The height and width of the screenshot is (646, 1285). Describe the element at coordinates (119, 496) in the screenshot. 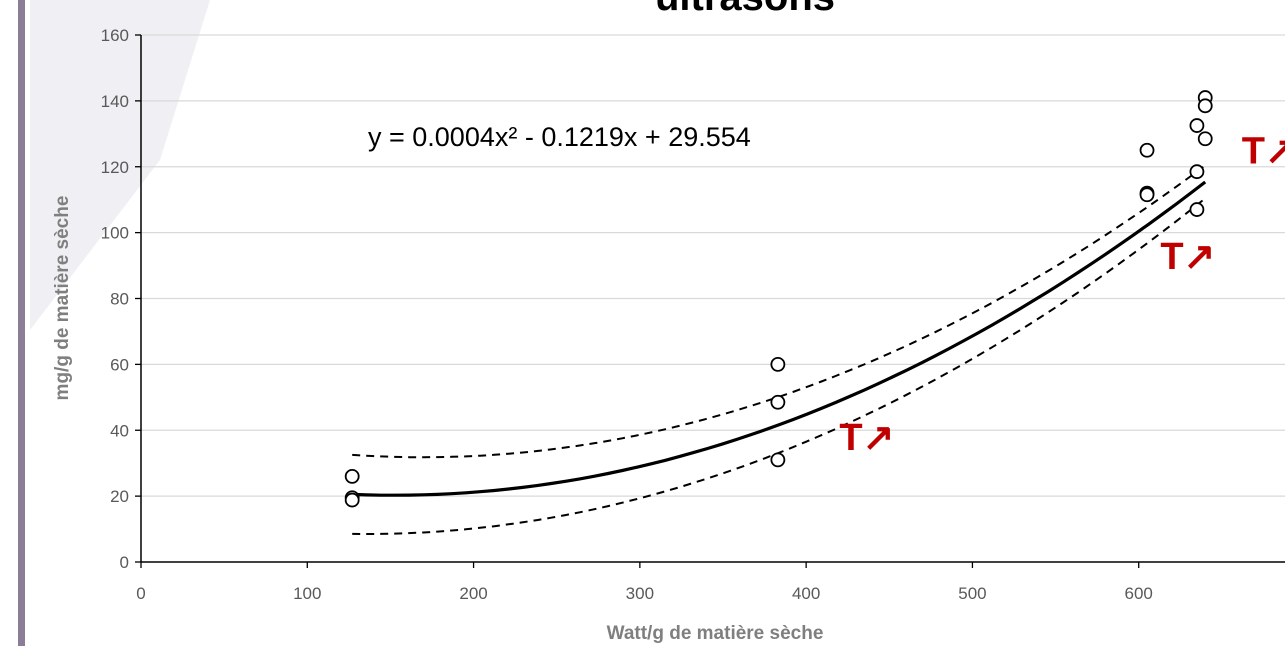

I see `y-tick-label: 20` at that location.